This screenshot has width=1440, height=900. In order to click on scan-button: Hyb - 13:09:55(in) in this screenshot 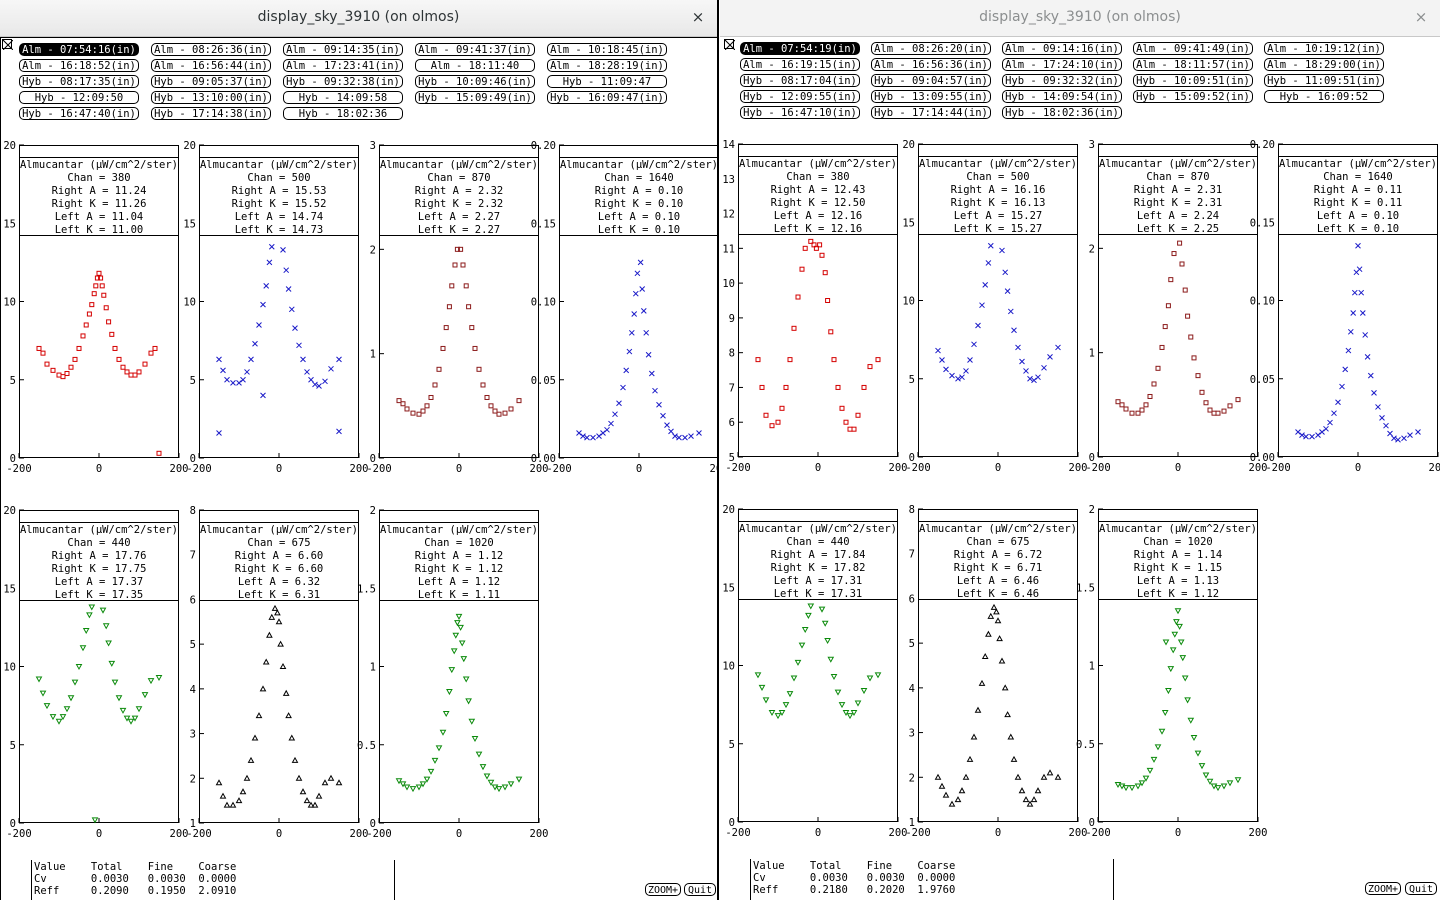, I will do `click(931, 96)`.